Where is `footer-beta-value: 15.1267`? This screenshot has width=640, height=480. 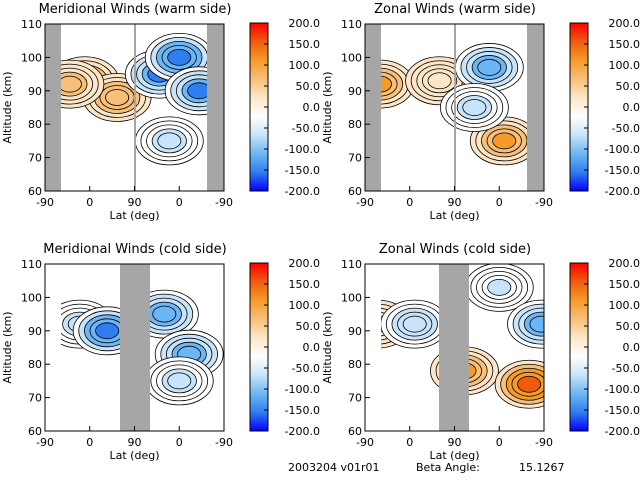
footer-beta-value: 15.1267 is located at coordinates (542, 467).